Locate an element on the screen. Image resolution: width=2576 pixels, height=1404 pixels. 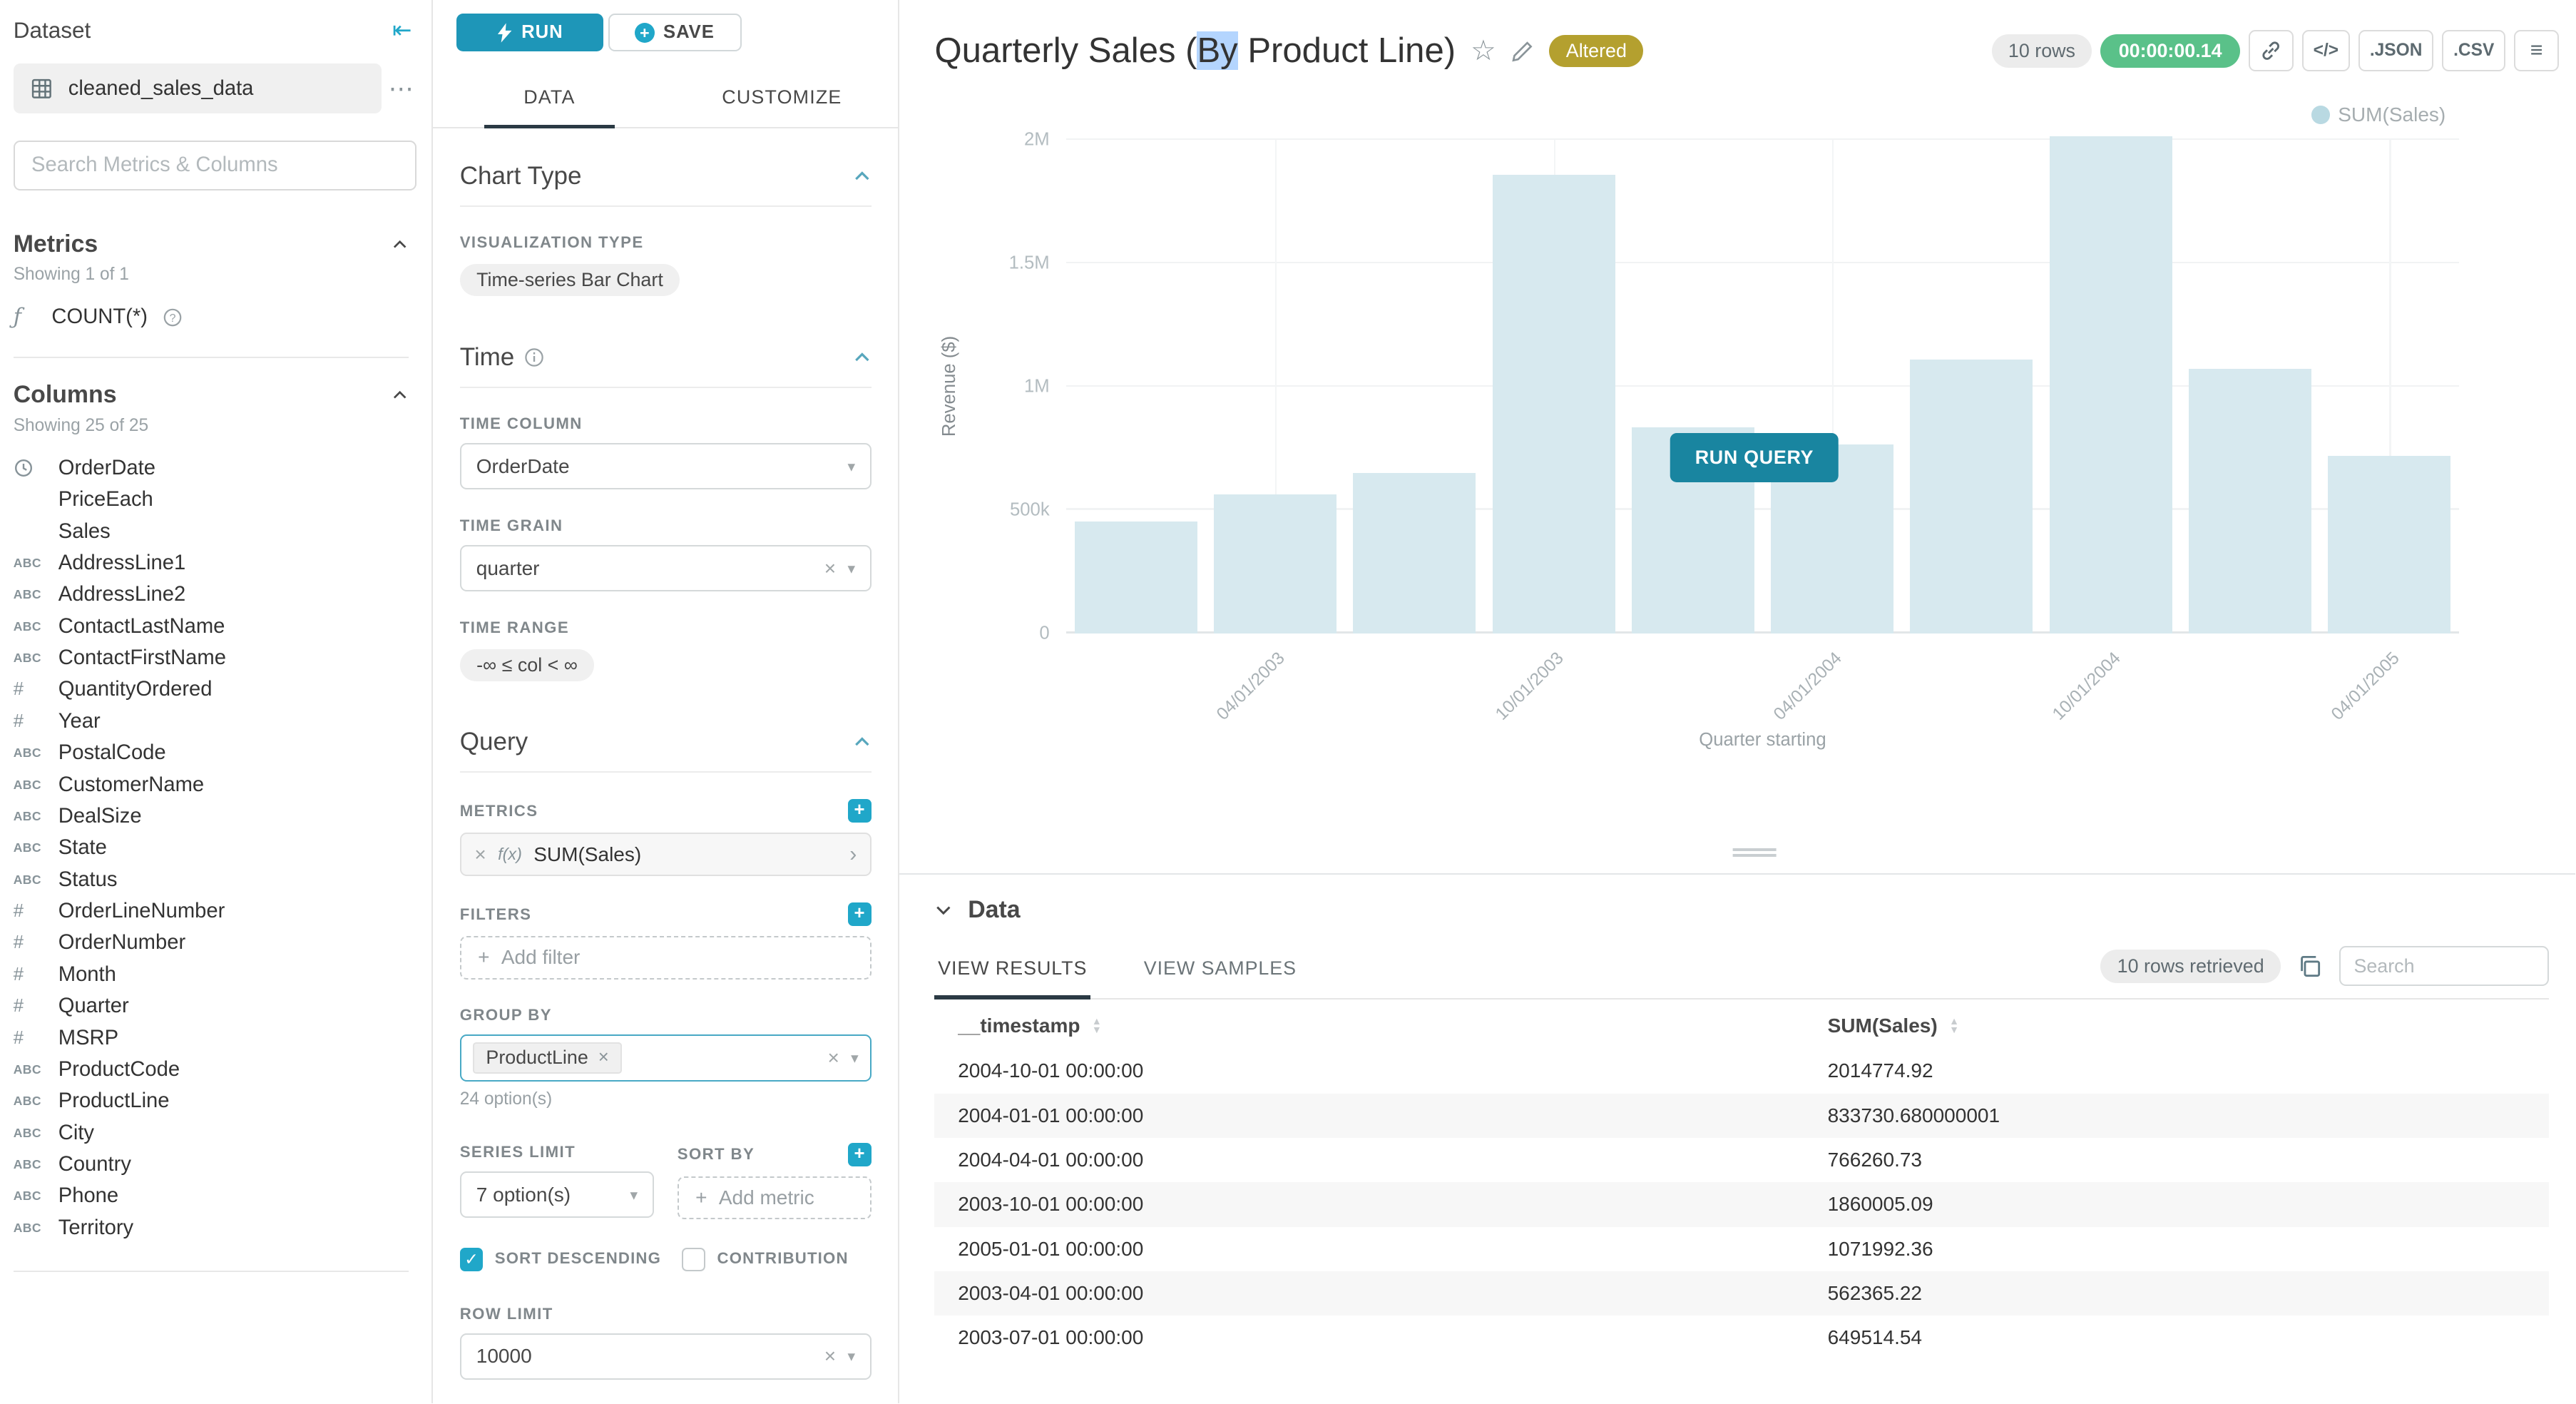
column-item: ABC City is located at coordinates (223, 1133).